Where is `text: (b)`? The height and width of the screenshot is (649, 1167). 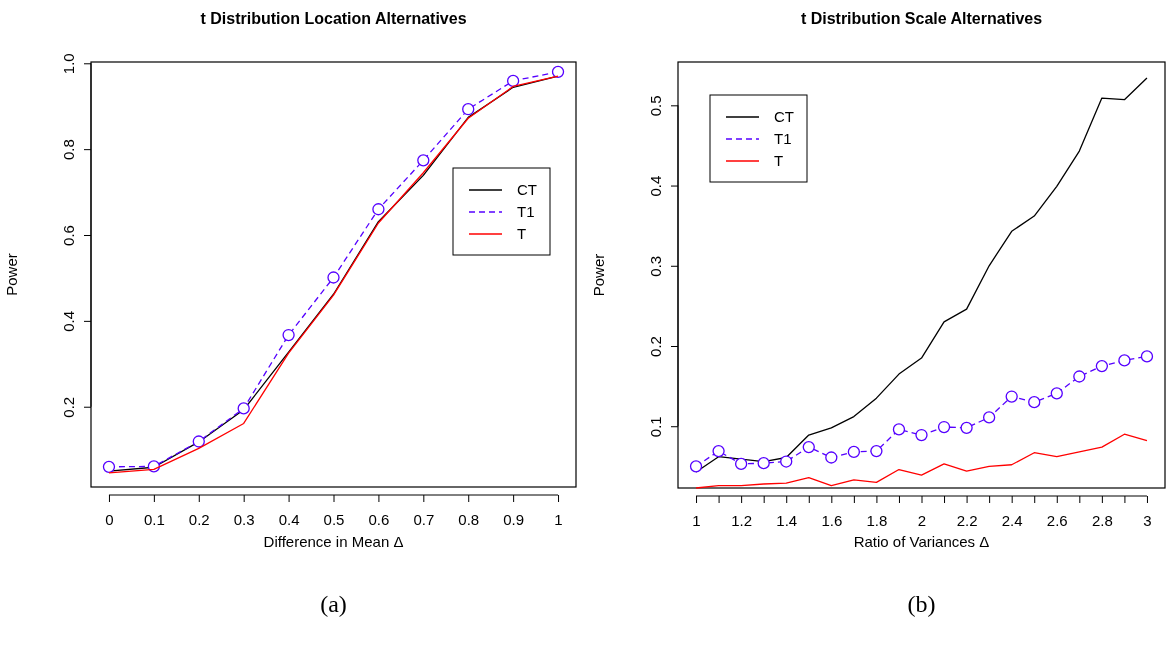 text: (b) is located at coordinates (921, 604).